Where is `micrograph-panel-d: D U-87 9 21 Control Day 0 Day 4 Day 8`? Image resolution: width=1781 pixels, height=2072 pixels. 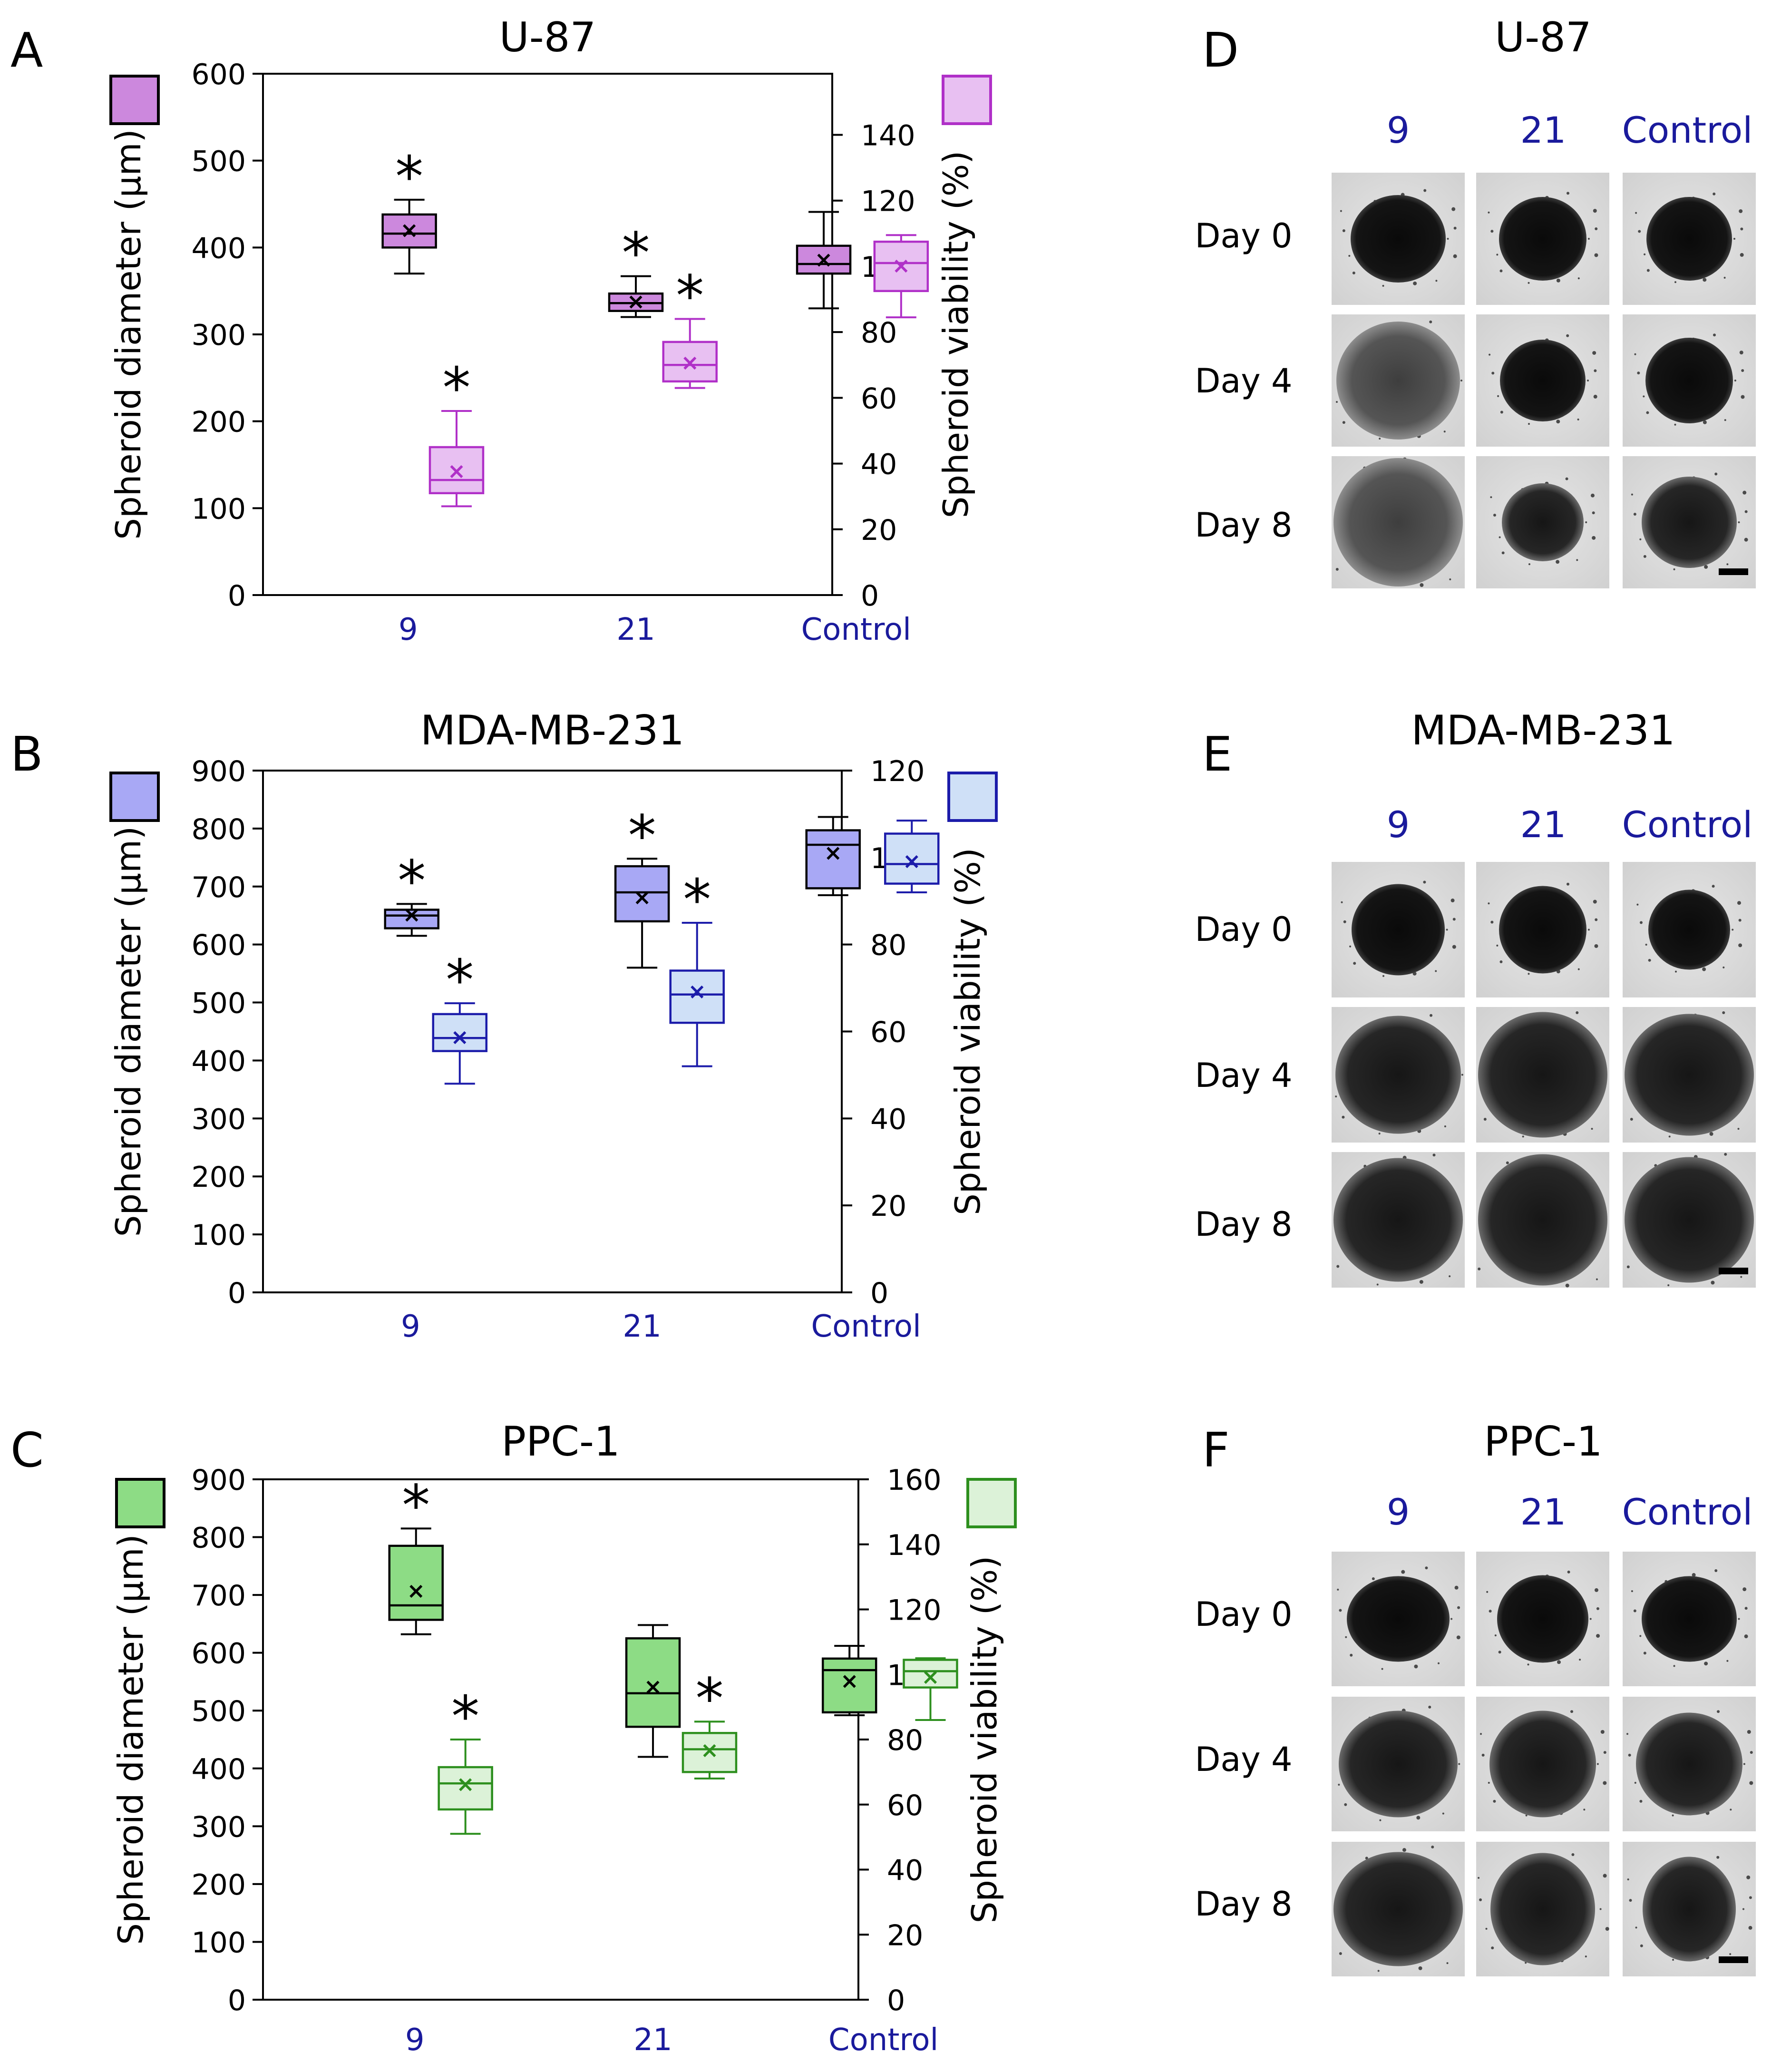 micrograph-panel-d: D U-87 9 21 Control Day 0 Day 4 Day 8 is located at coordinates (1475, 301).